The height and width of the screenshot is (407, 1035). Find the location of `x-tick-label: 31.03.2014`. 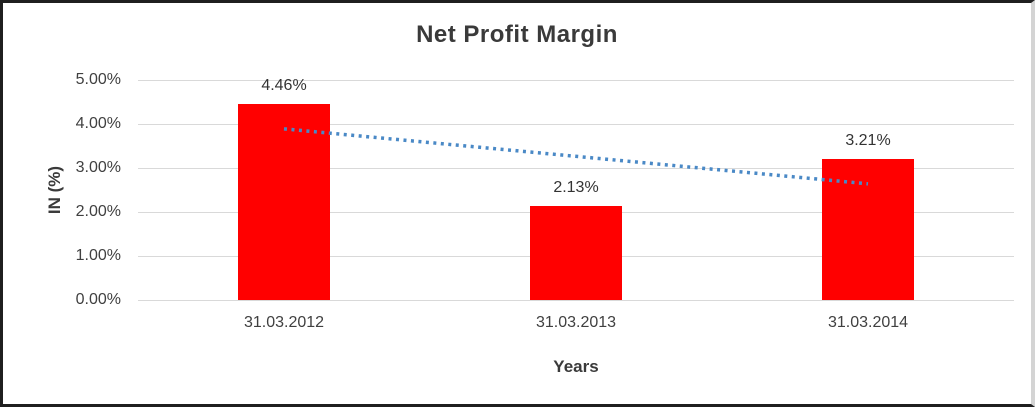

x-tick-label: 31.03.2014 is located at coordinates (868, 322).